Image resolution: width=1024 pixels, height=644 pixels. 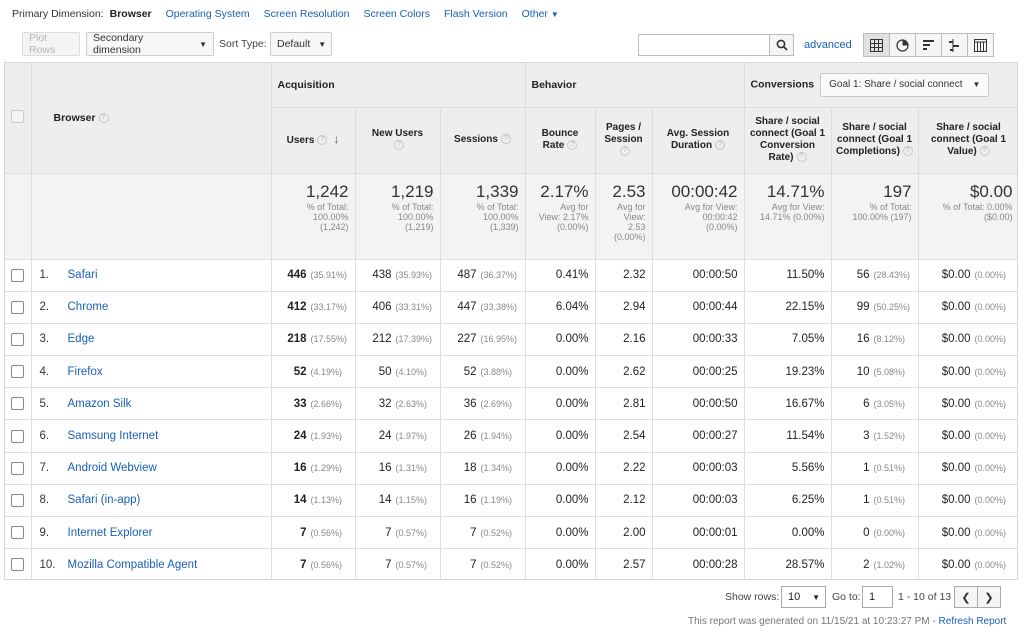 What do you see at coordinates (698, 436) in the screenshot?
I see `avg-duration-cell: 00:00:27` at bounding box center [698, 436].